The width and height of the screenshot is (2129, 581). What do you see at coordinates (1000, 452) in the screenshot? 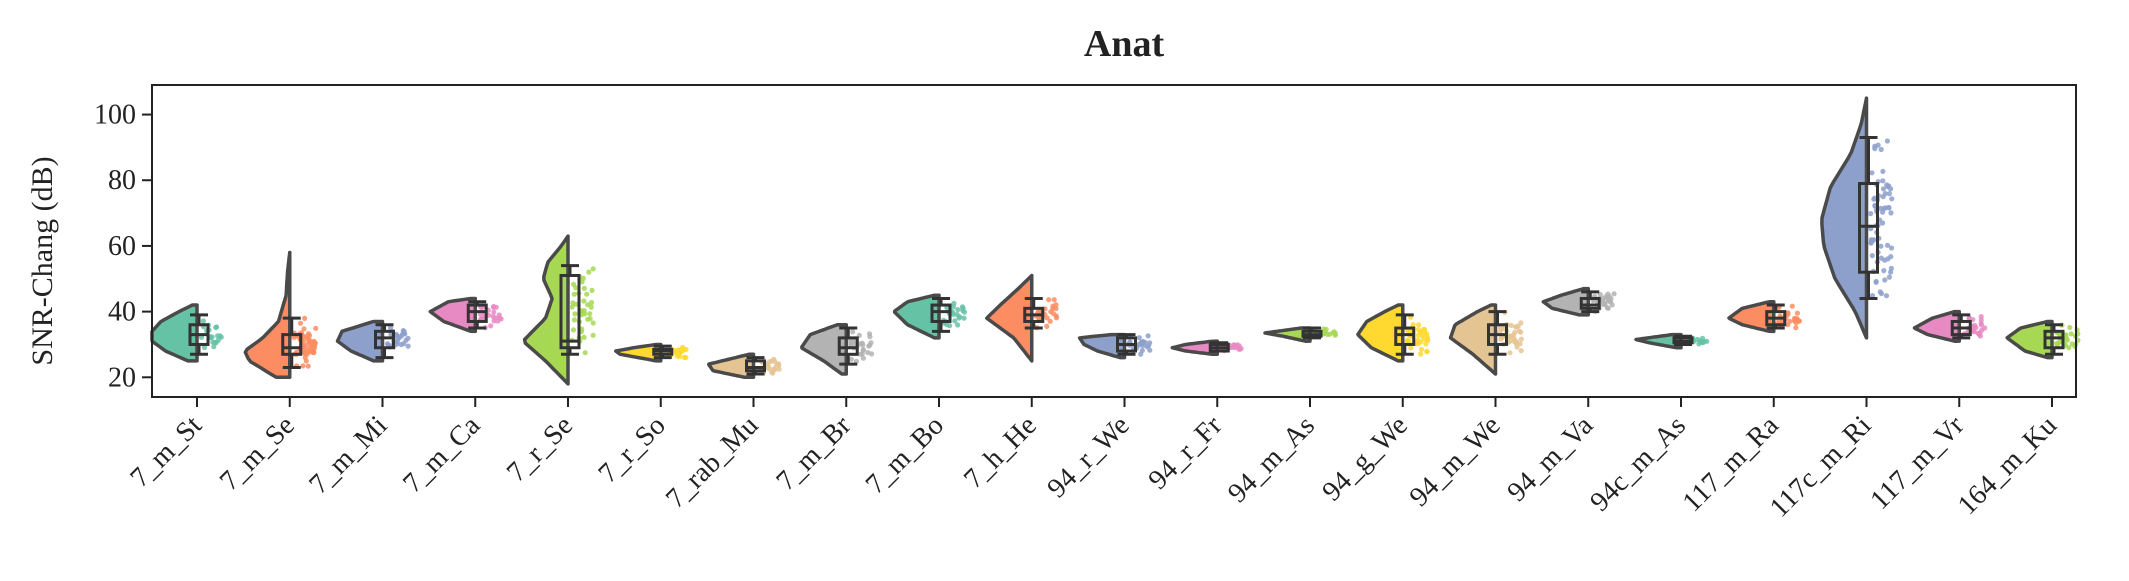
I see `x-tick-label: 7_h_He` at bounding box center [1000, 452].